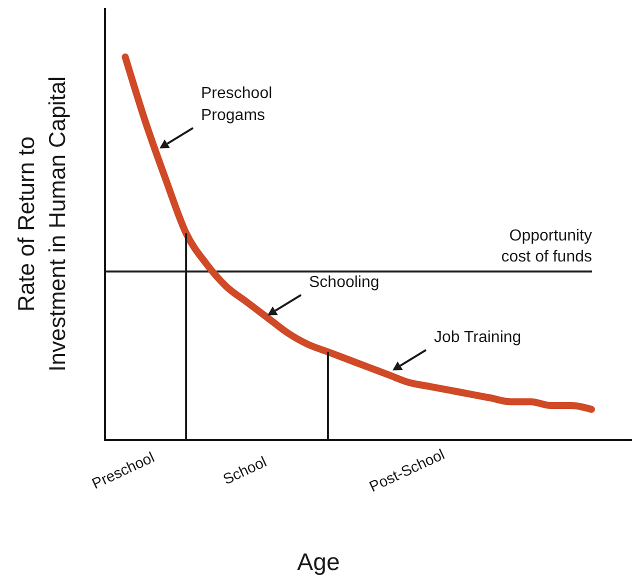 This screenshot has width=634, height=576. What do you see at coordinates (478, 337) in the screenshot?
I see `annotation: Job Training` at bounding box center [478, 337].